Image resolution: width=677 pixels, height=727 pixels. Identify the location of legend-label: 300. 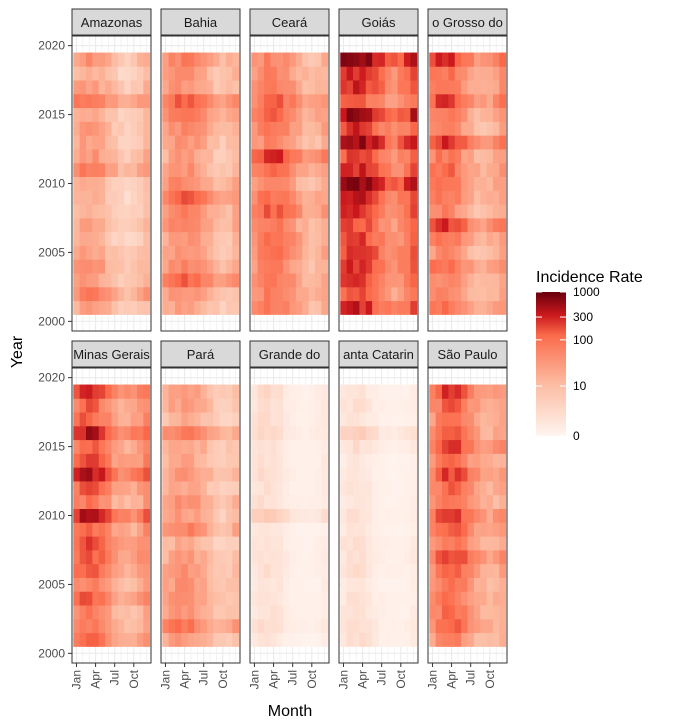
(583, 317).